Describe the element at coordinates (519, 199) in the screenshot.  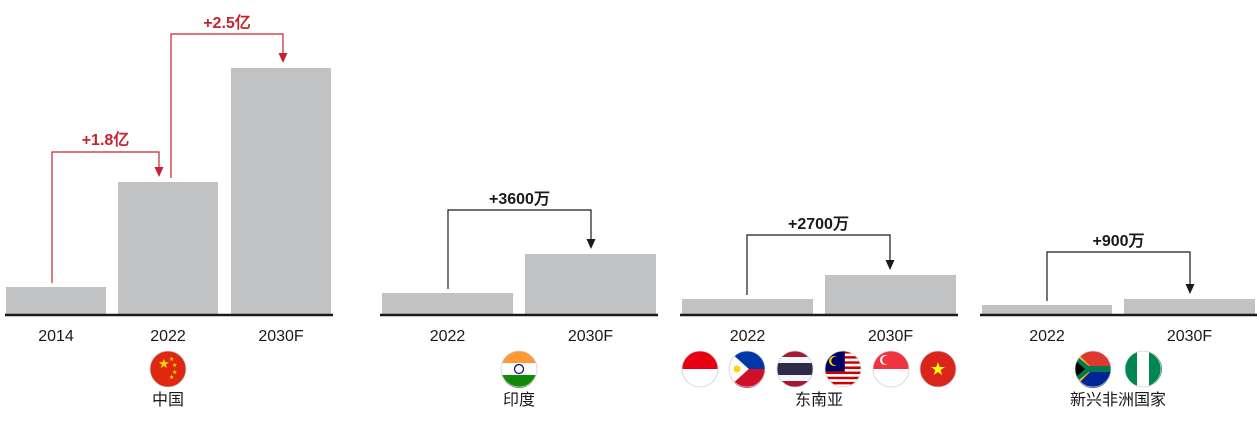
I see `increment-label: +3600万` at that location.